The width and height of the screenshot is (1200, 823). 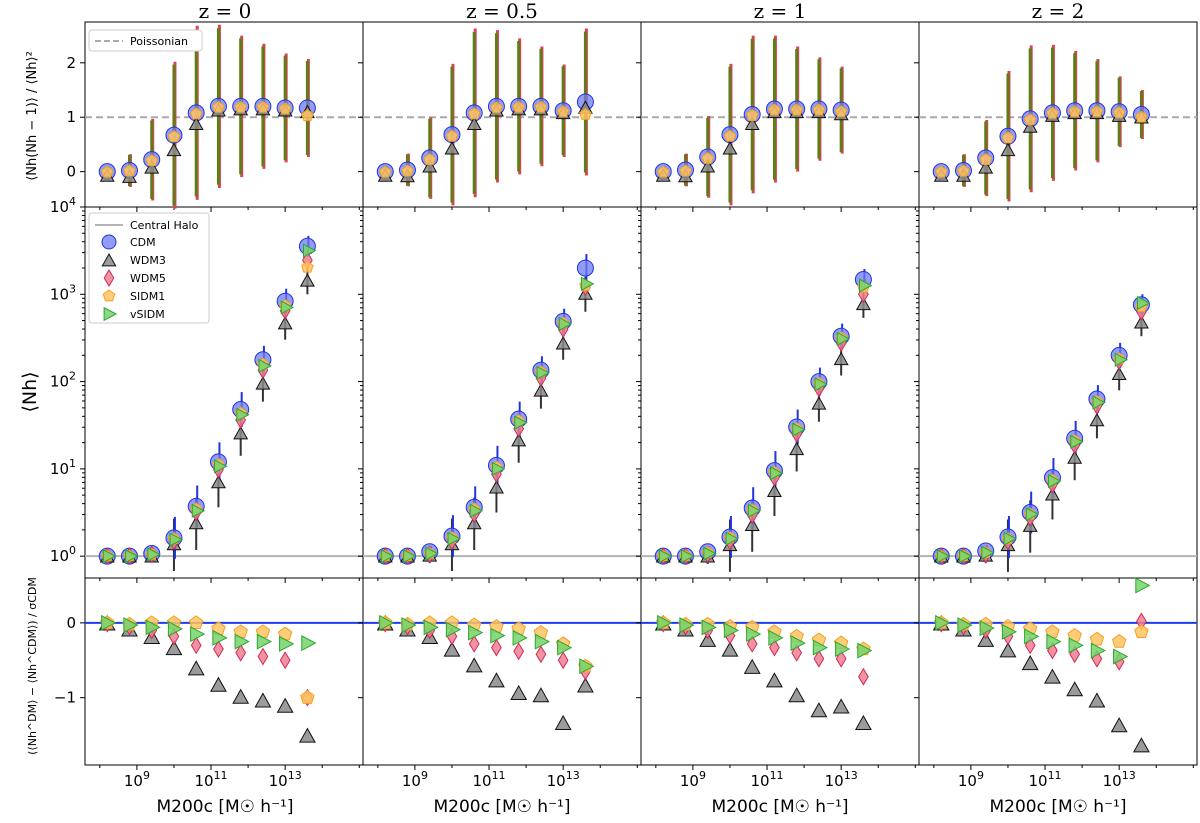 I want to click on title-z0: z = 0, so click(x=225, y=11).